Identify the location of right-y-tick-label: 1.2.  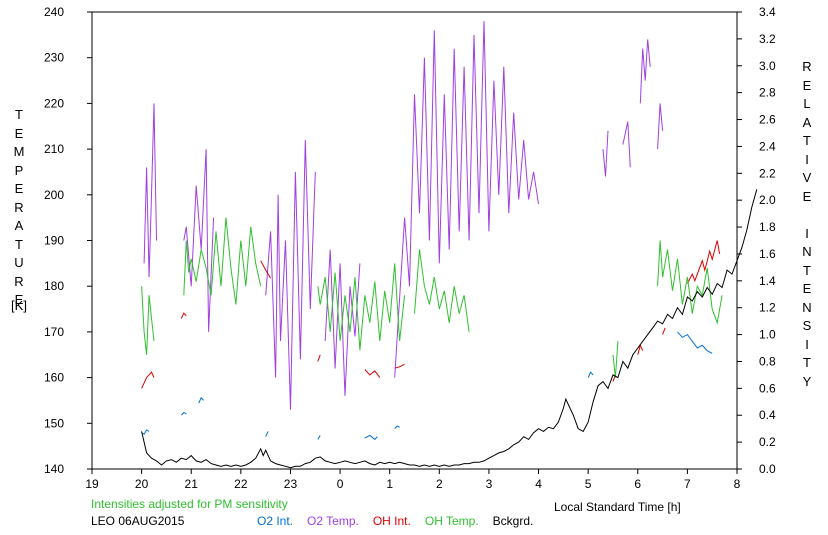
(767, 308).